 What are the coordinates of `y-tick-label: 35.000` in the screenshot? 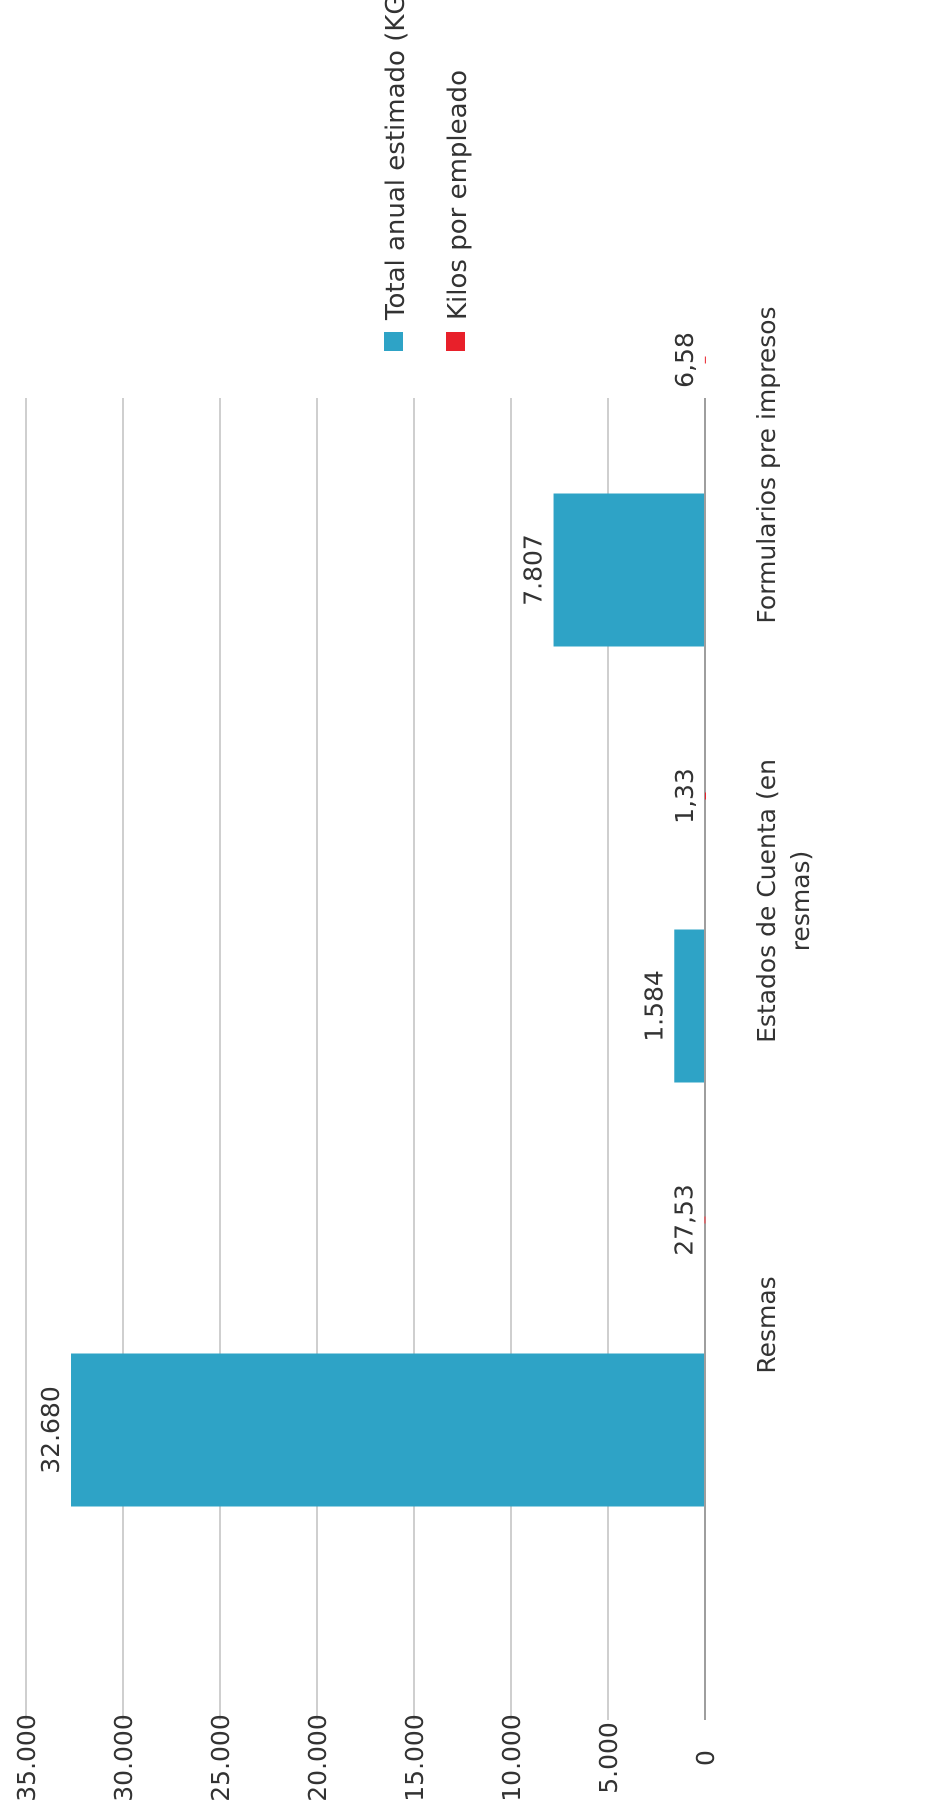 It's located at (26, 1757).